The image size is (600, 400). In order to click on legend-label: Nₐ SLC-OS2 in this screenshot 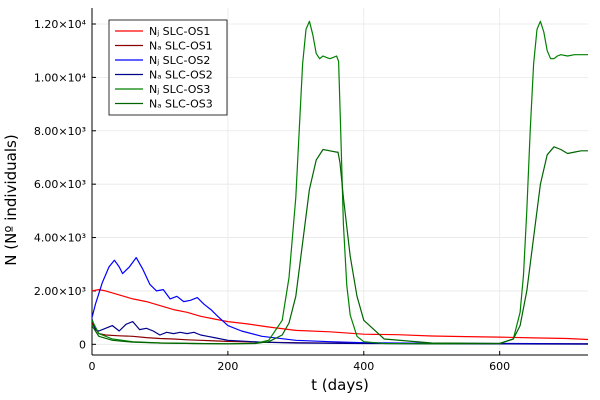, I will do `click(181, 75)`.